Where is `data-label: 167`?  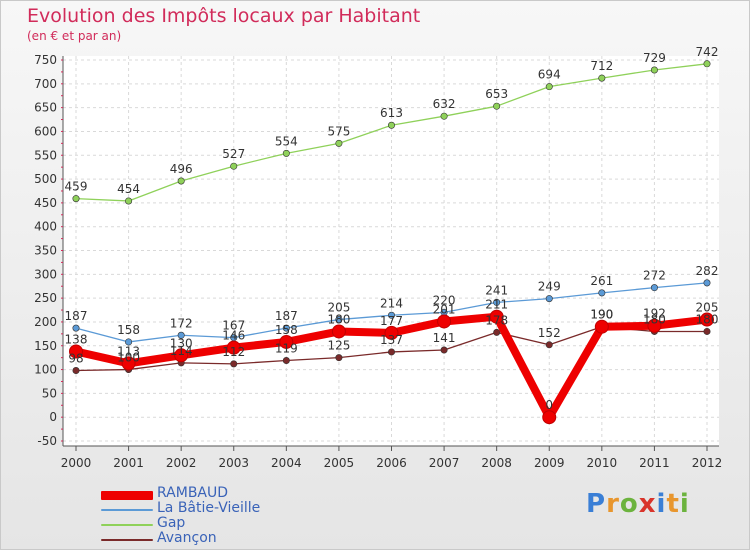 data-label: 167 is located at coordinates (233, 326).